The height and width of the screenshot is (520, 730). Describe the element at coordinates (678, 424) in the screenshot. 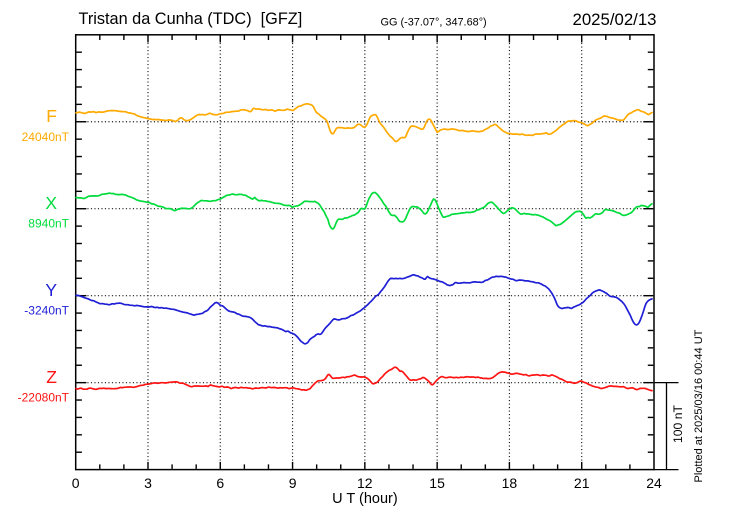

I see `svg-text: 100 nT` at that location.